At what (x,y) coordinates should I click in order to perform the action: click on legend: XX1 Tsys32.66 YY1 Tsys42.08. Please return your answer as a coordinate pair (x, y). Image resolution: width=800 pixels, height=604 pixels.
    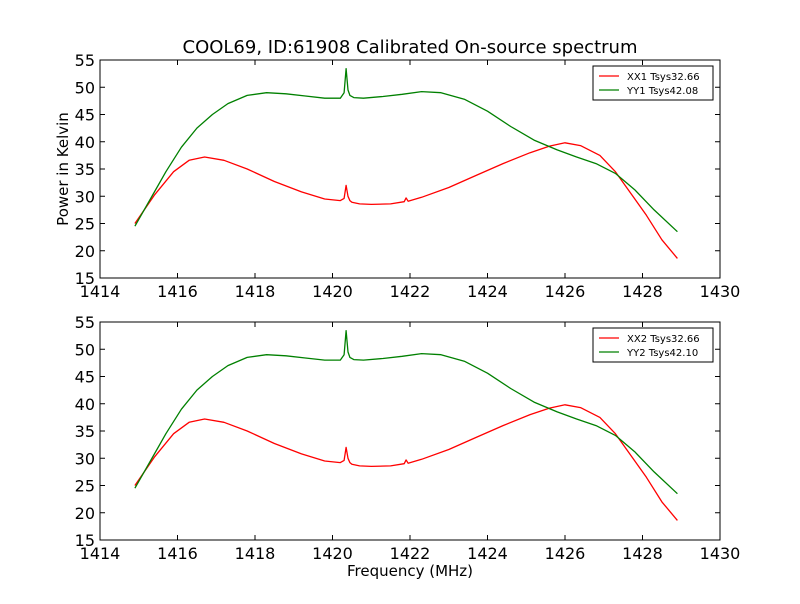
    Looking at the image, I should click on (653, 83).